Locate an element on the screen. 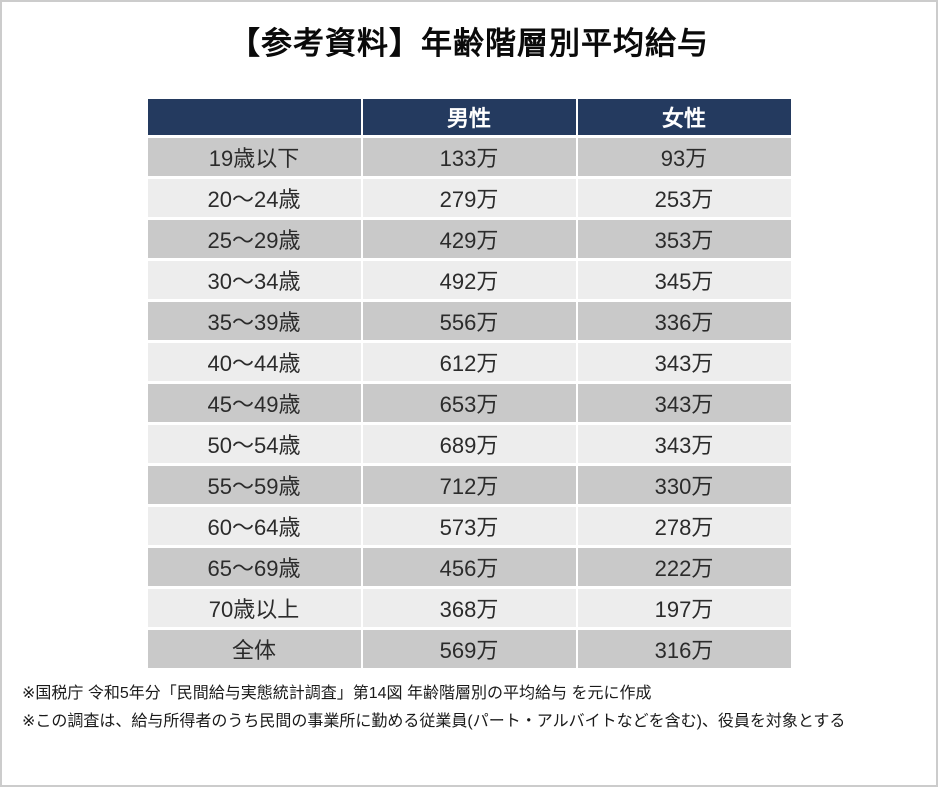 This screenshot has height=787, width=938. table-row: 35〜39歳 556万 336万 is located at coordinates (469, 321).